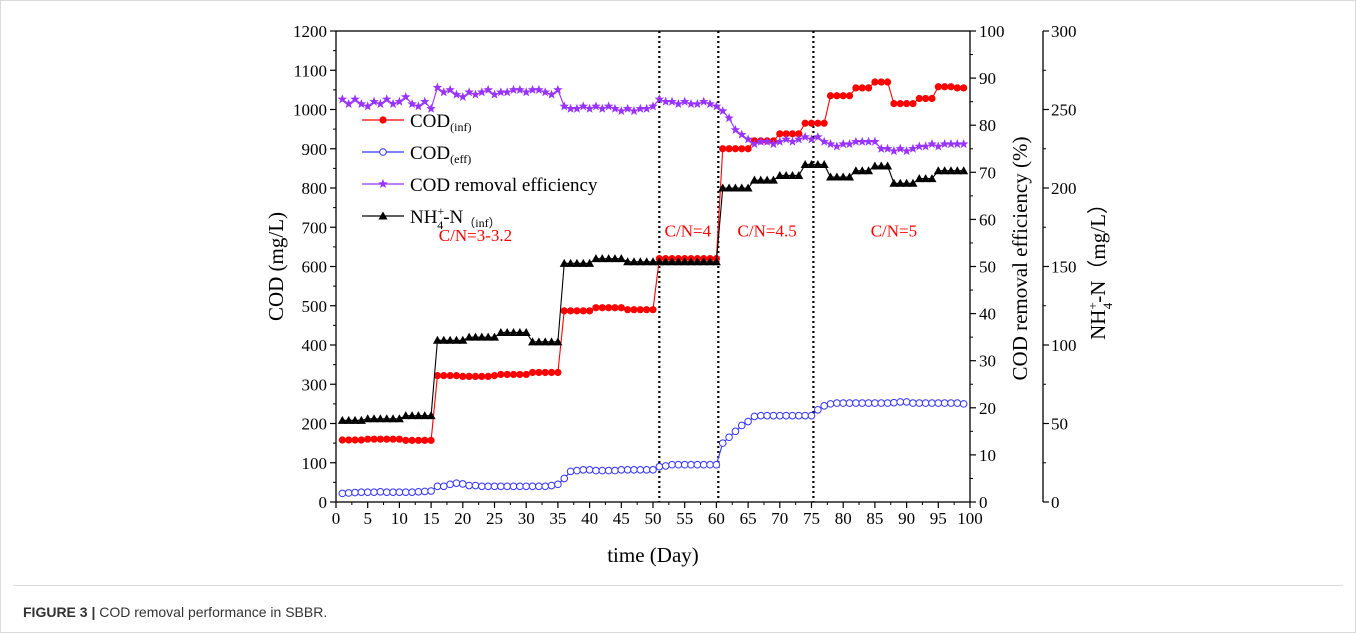  What do you see at coordinates (315, 149) in the screenshot?
I see `y-left-tick-label: 900` at bounding box center [315, 149].